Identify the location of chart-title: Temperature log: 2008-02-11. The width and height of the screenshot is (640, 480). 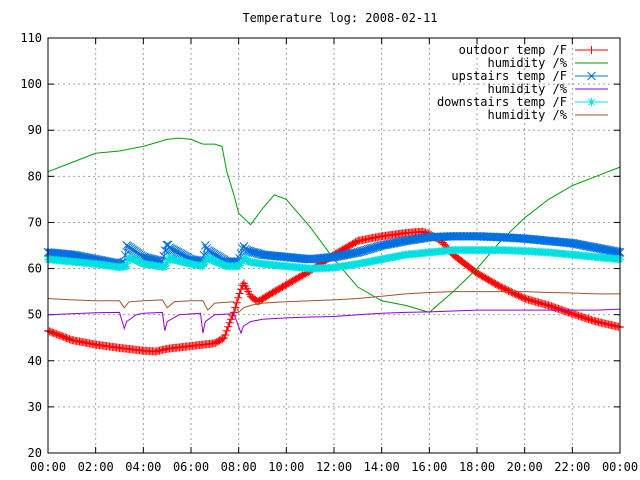
(339, 18).